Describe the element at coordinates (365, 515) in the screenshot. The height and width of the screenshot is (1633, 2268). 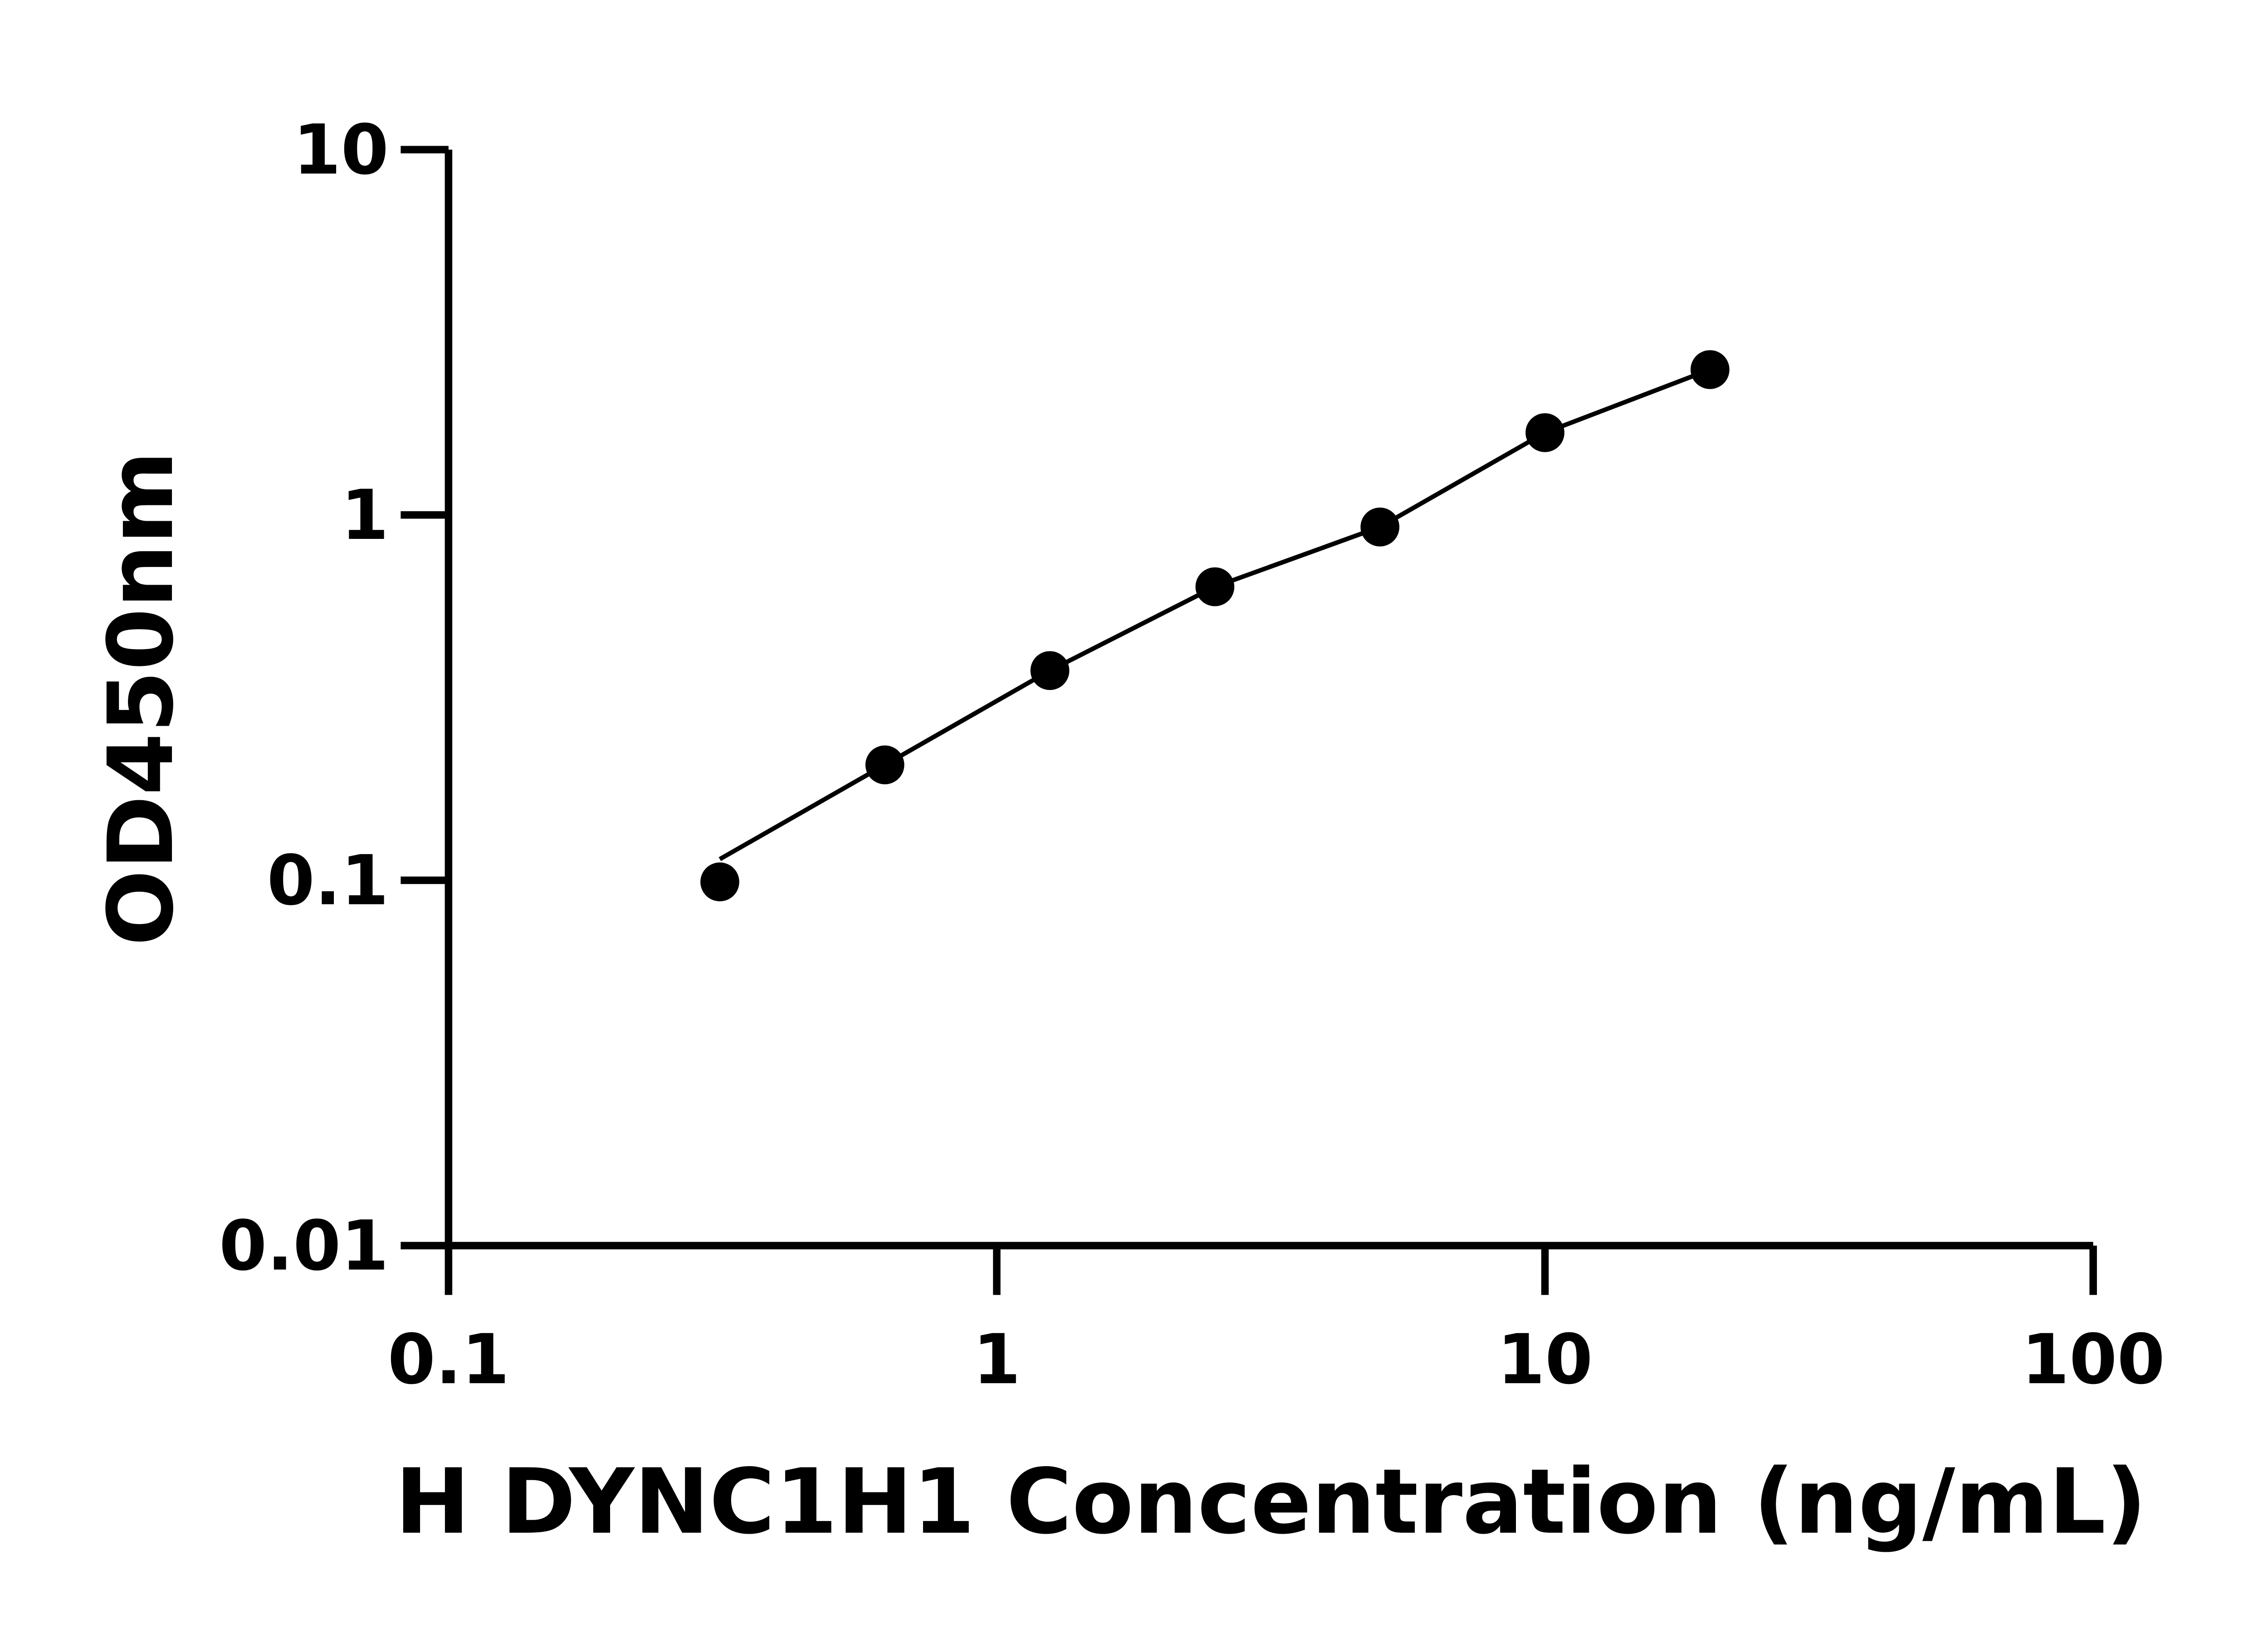
I see `y-tick-label-2: 1` at that location.